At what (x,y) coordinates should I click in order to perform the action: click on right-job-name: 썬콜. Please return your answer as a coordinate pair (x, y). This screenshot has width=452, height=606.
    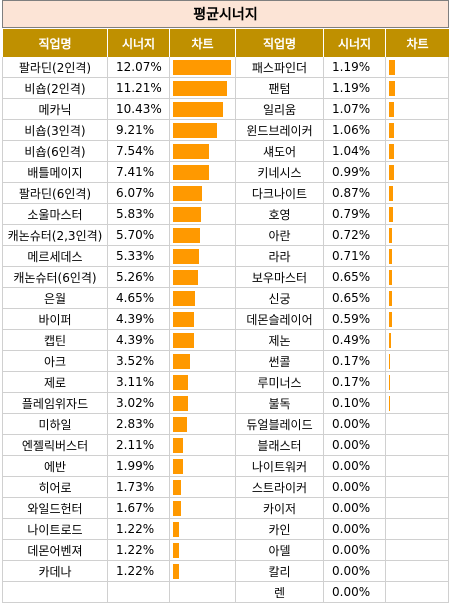
    Looking at the image, I should click on (280, 361).